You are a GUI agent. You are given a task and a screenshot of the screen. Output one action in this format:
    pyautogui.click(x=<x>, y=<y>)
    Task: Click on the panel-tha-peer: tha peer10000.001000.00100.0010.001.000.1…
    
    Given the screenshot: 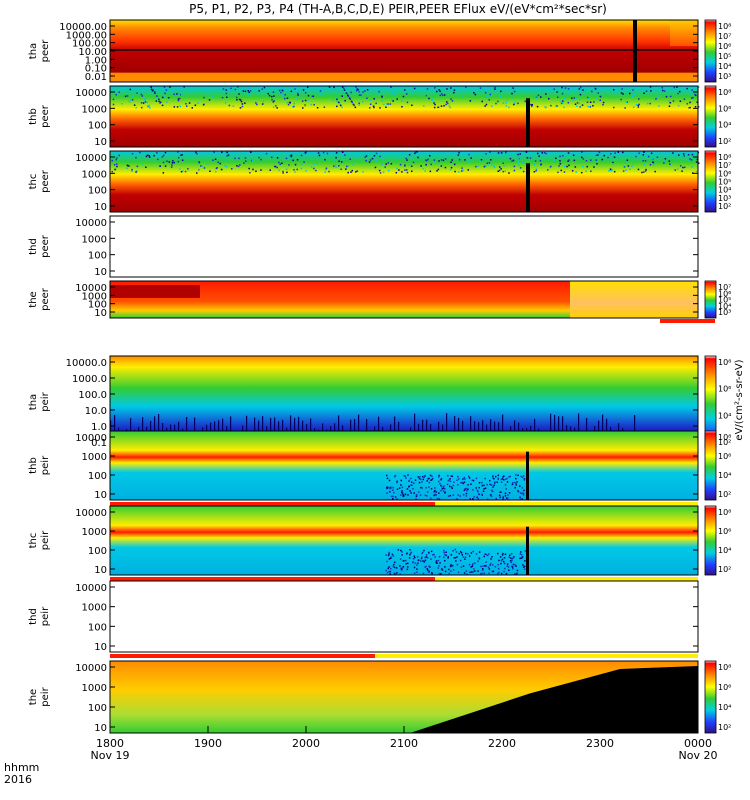 What is the action you would take?
    pyautogui.click(x=379, y=51)
    